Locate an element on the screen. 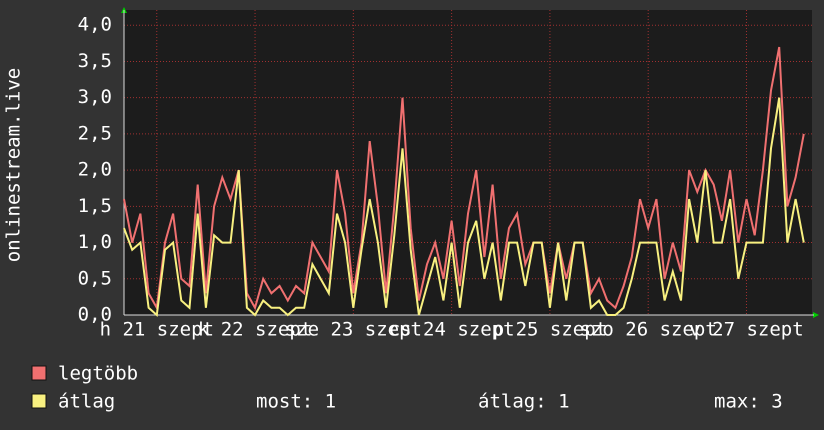 The image size is (824, 430). x-tick-label: p 25 szept is located at coordinates (550, 330).